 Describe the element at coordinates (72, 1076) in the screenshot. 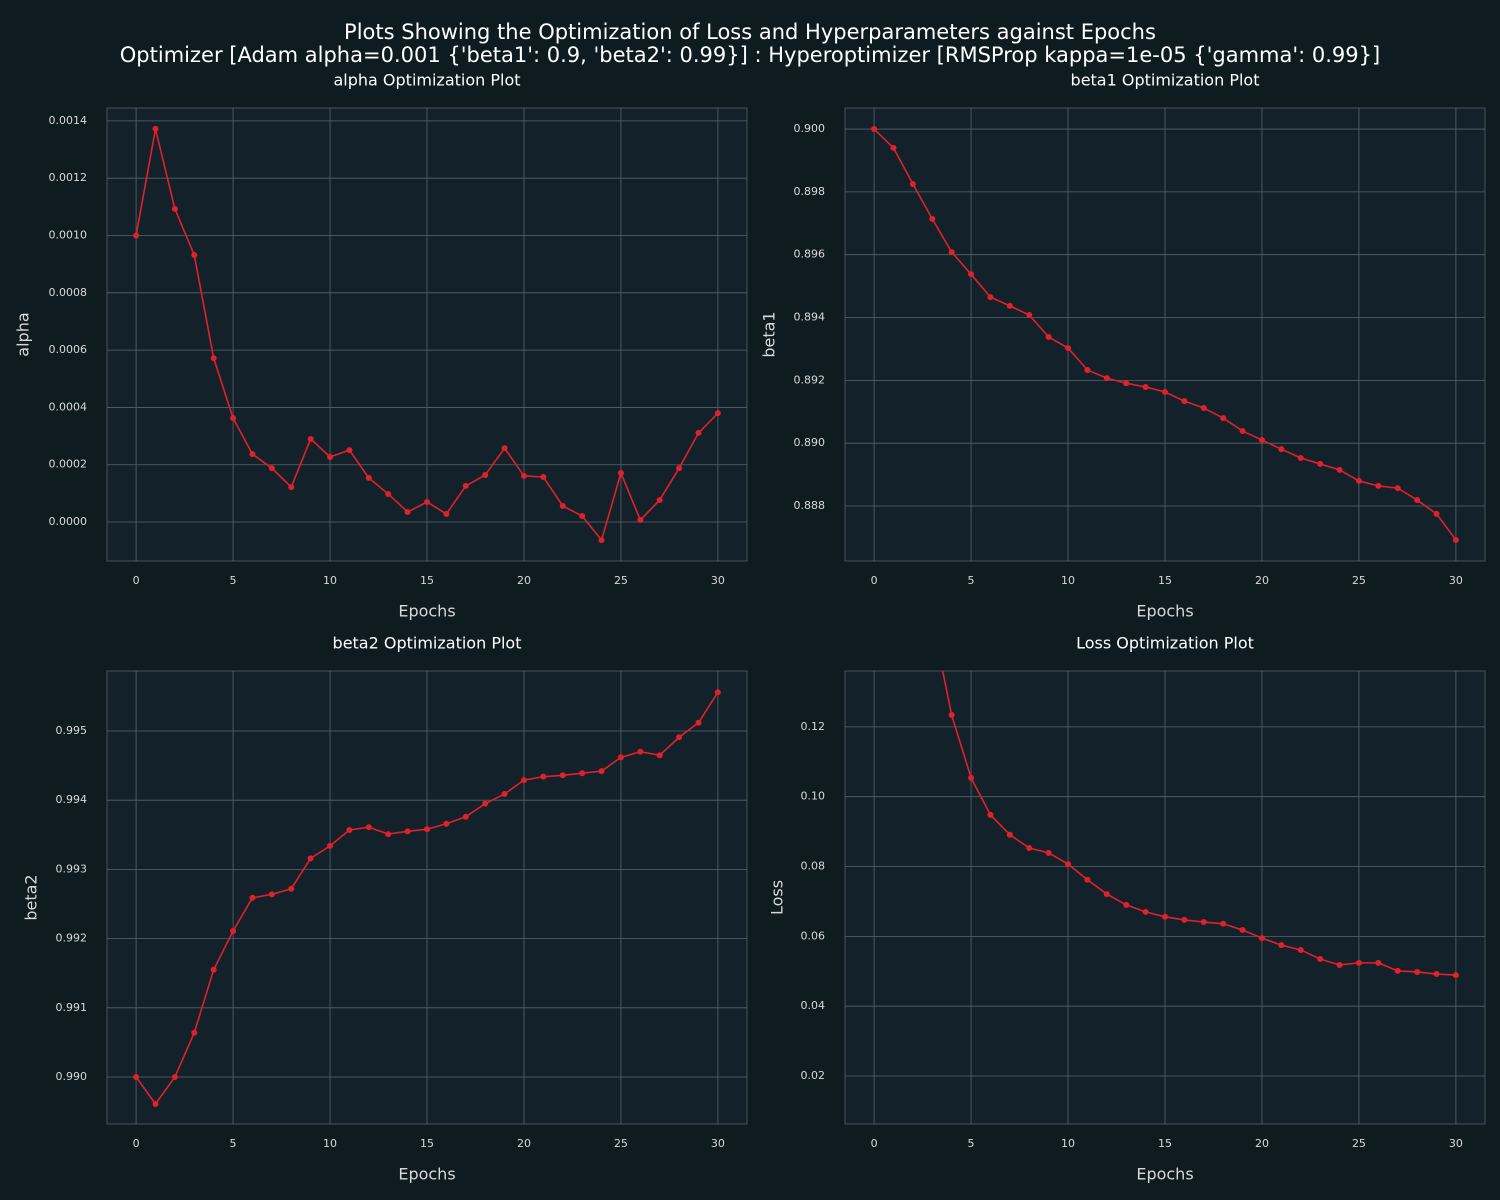

I see `y-tick-label: 0.990` at that location.